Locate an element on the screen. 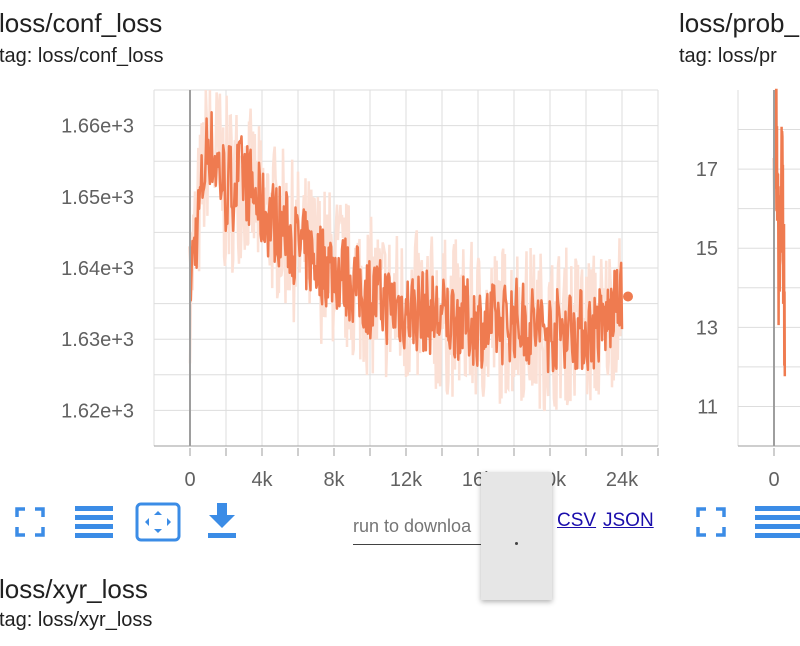 This screenshot has height=646, width=800. y-tick-label: 1.66e+3 is located at coordinates (97, 127).